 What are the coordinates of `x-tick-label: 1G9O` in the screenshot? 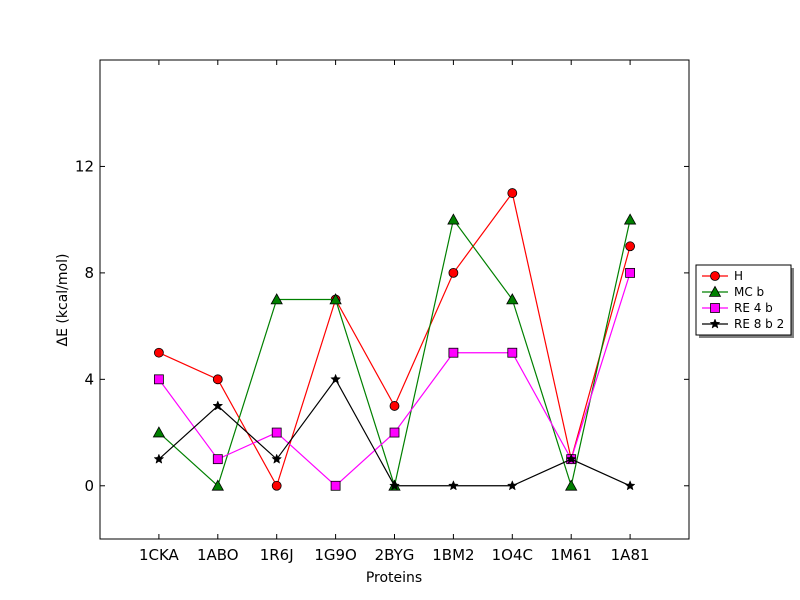 It's located at (335, 555).